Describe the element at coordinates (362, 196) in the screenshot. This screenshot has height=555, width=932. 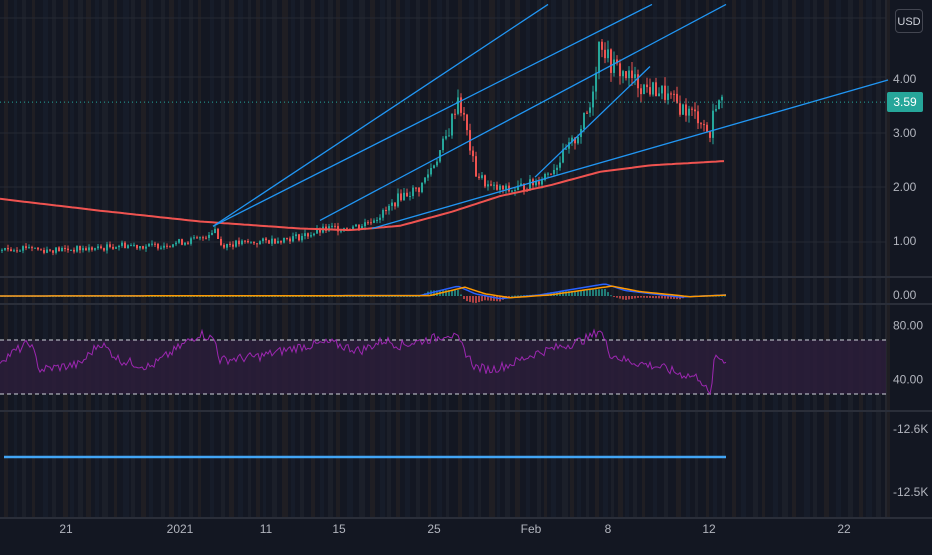
I see `moving-average-line` at that location.